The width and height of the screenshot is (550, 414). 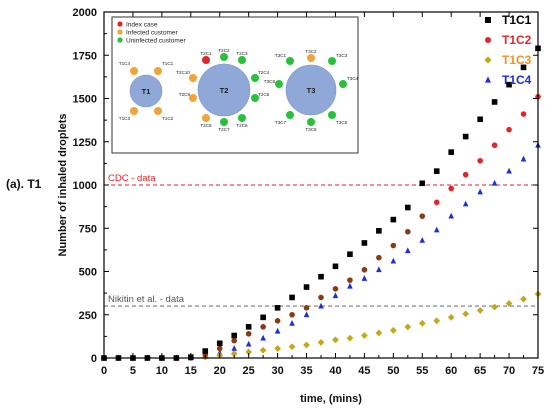 I want to click on seat-label: T2C1, so click(x=206, y=53).